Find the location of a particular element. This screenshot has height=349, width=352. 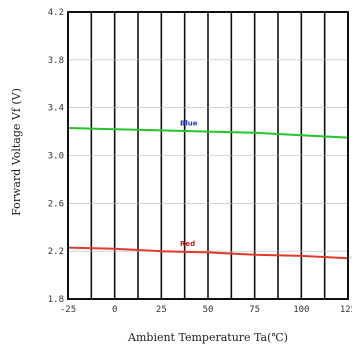

y-tick-label: 2.2 is located at coordinates (56, 252).